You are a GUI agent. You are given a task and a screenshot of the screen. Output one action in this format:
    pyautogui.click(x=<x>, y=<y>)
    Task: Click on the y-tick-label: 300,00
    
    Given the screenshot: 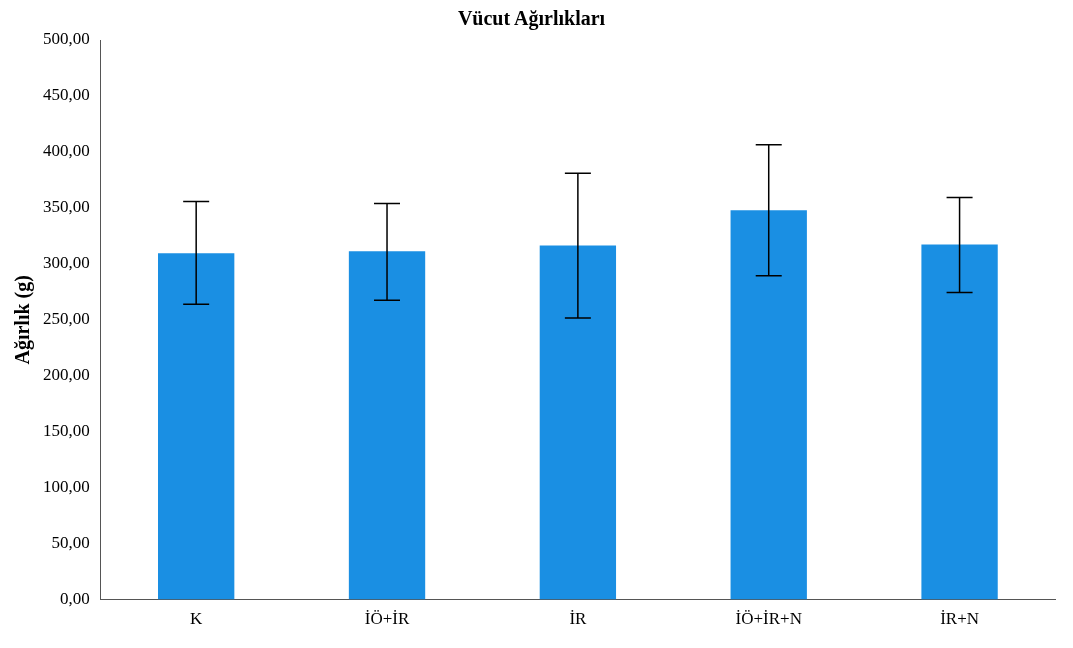 What is the action you would take?
    pyautogui.click(x=66, y=263)
    